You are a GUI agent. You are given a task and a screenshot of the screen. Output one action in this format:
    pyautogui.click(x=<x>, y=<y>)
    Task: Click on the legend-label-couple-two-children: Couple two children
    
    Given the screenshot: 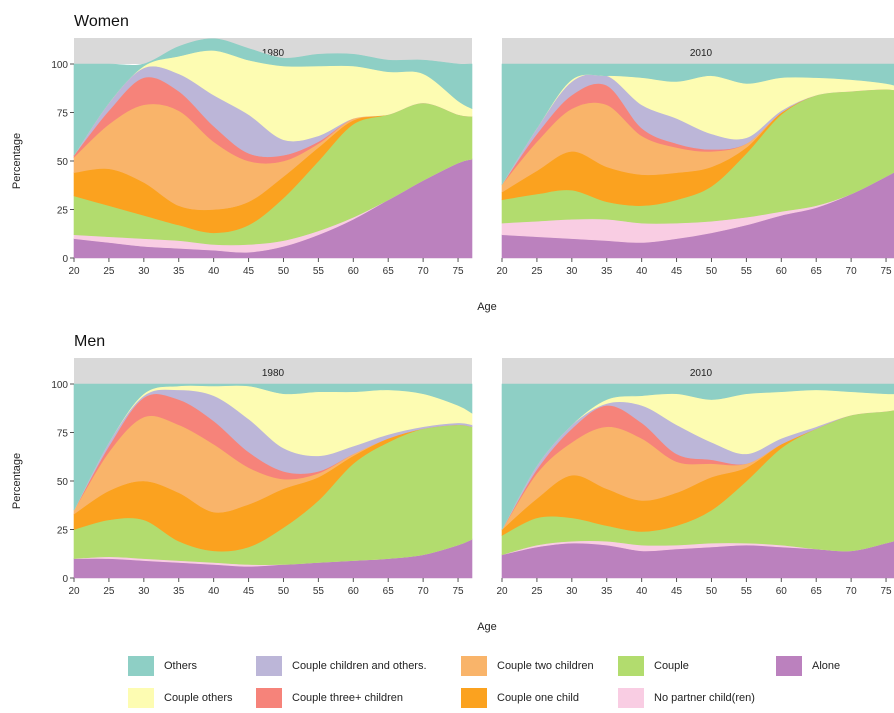 What is the action you would take?
    pyautogui.click(x=545, y=666)
    